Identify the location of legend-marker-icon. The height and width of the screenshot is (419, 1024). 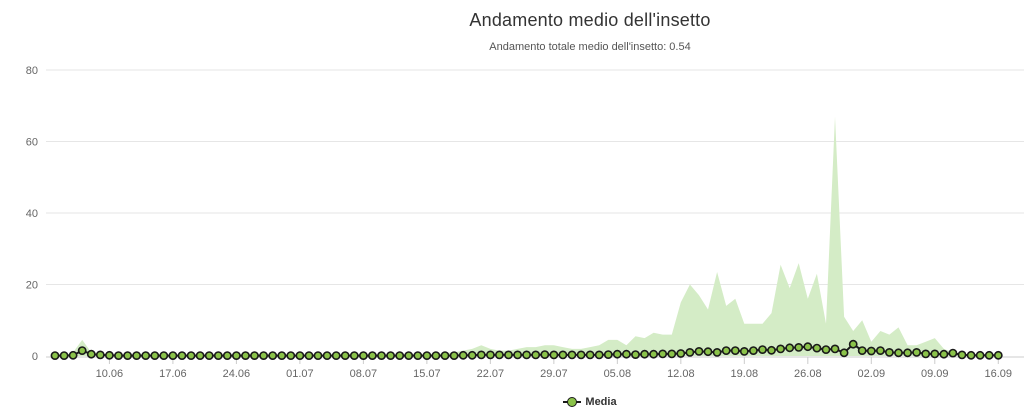
(572, 402).